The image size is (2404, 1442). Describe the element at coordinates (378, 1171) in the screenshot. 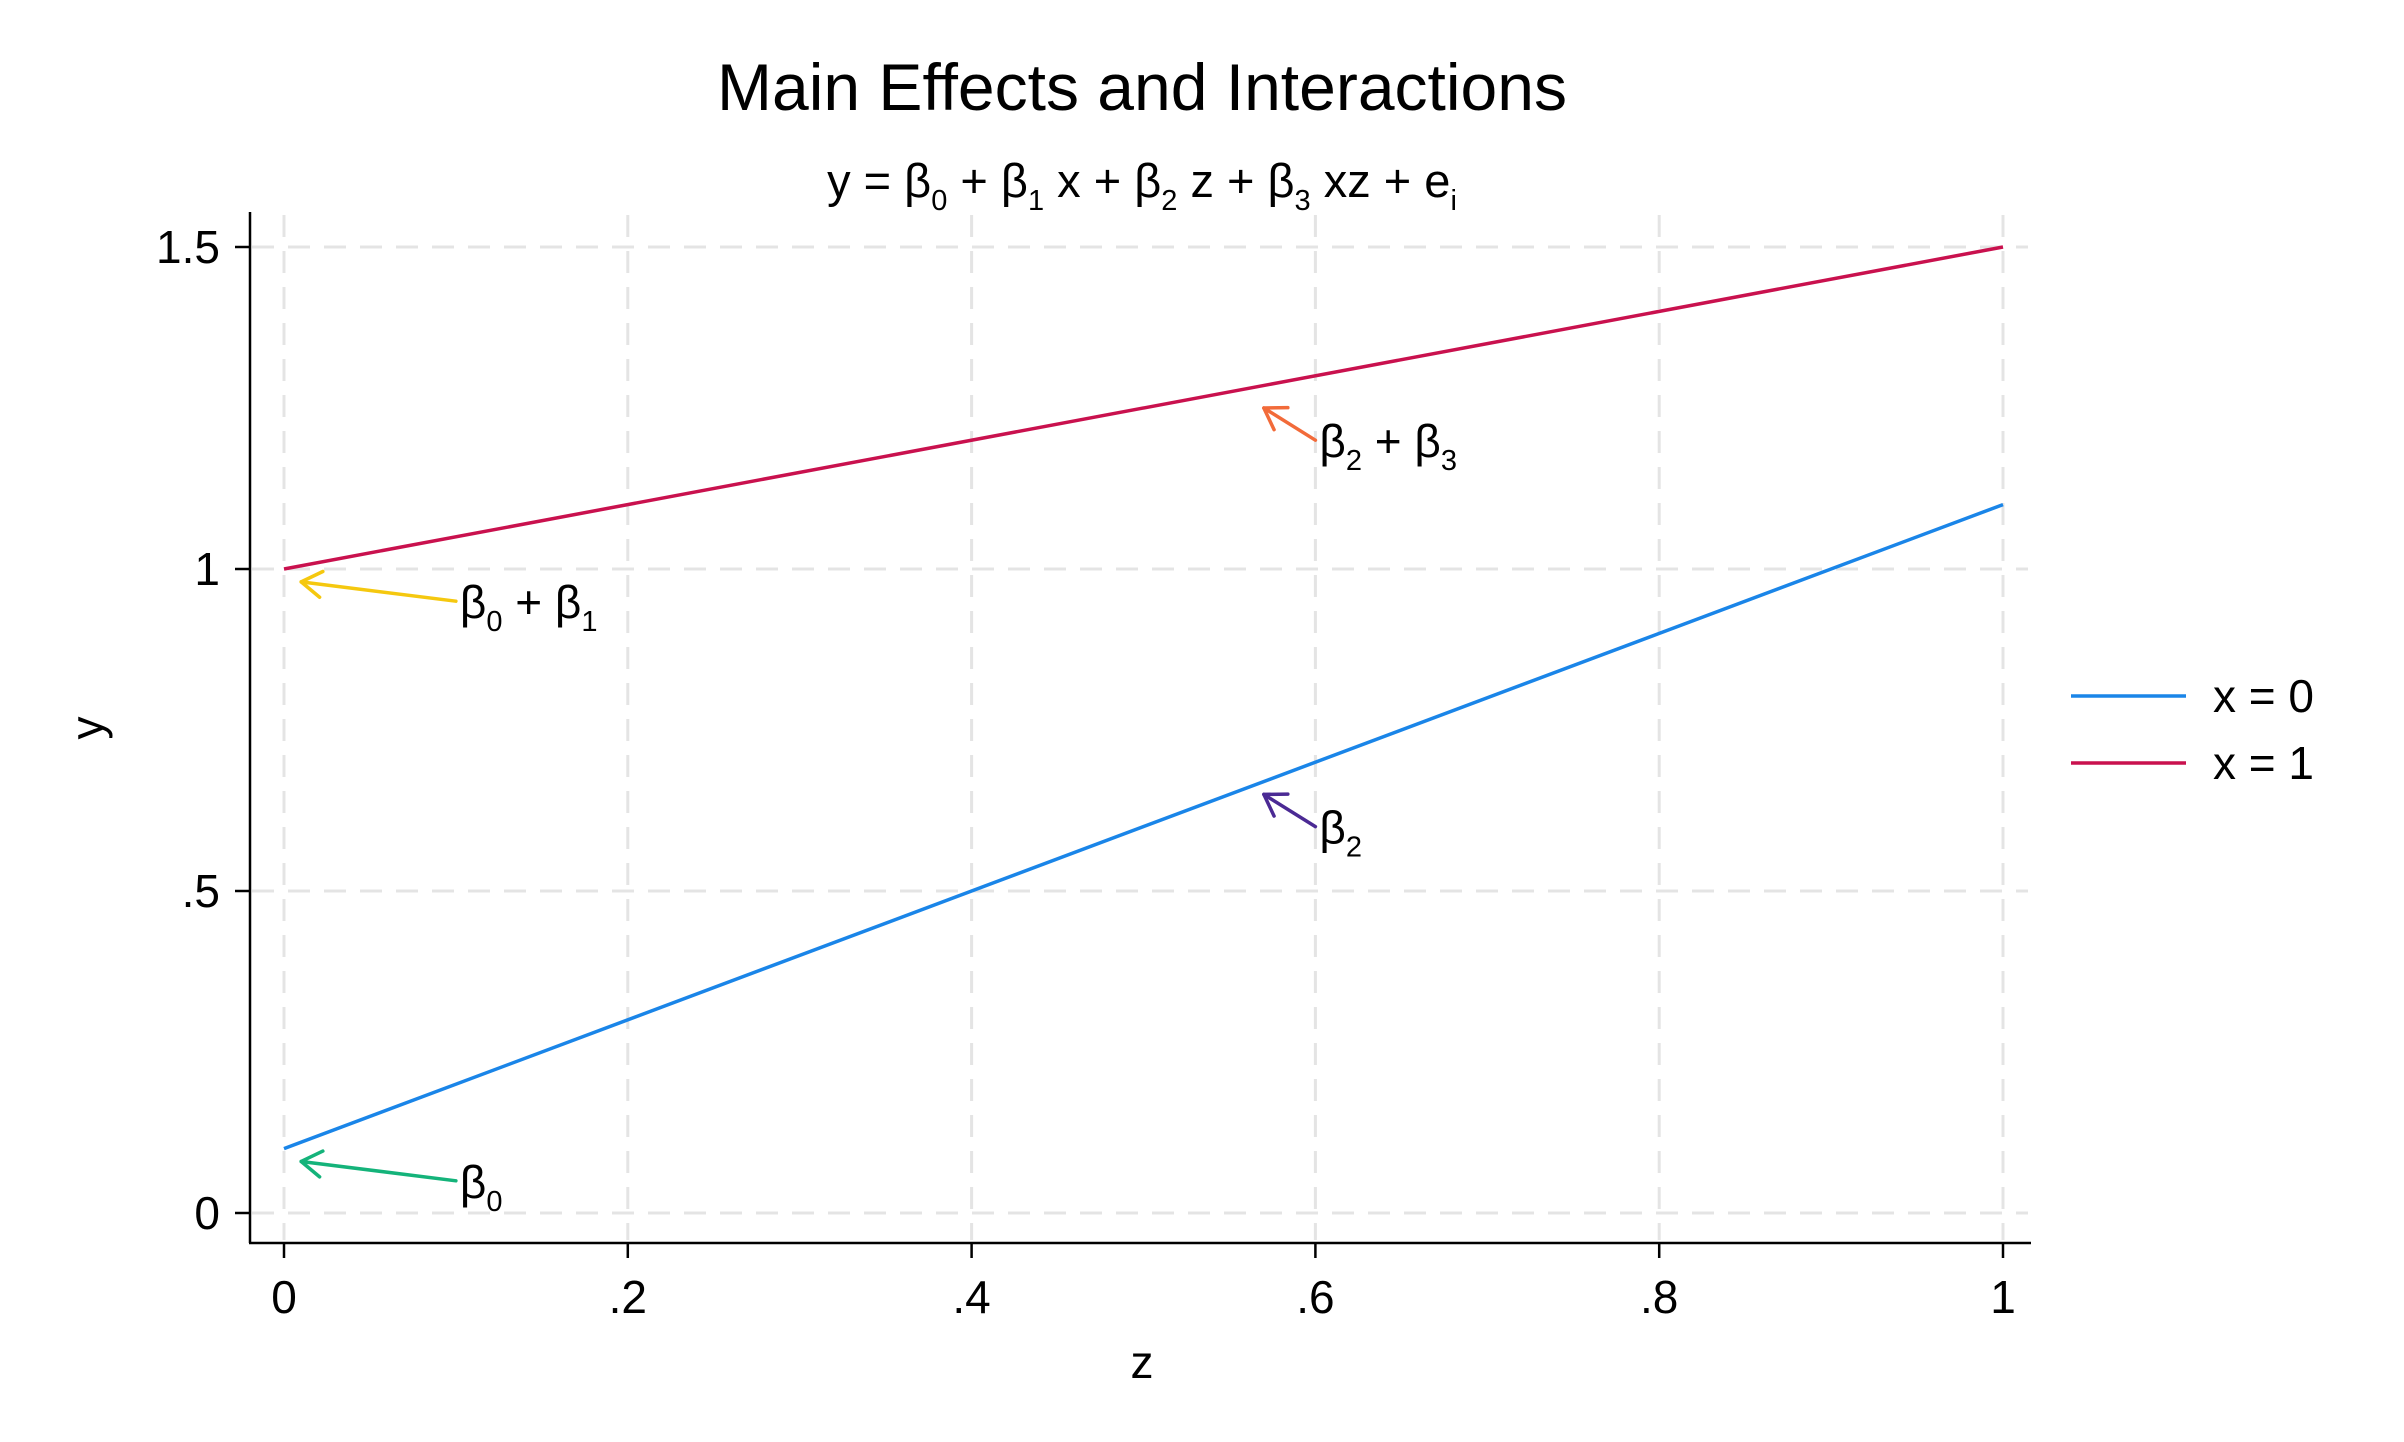

I see `annotation-arrow-b0` at that location.